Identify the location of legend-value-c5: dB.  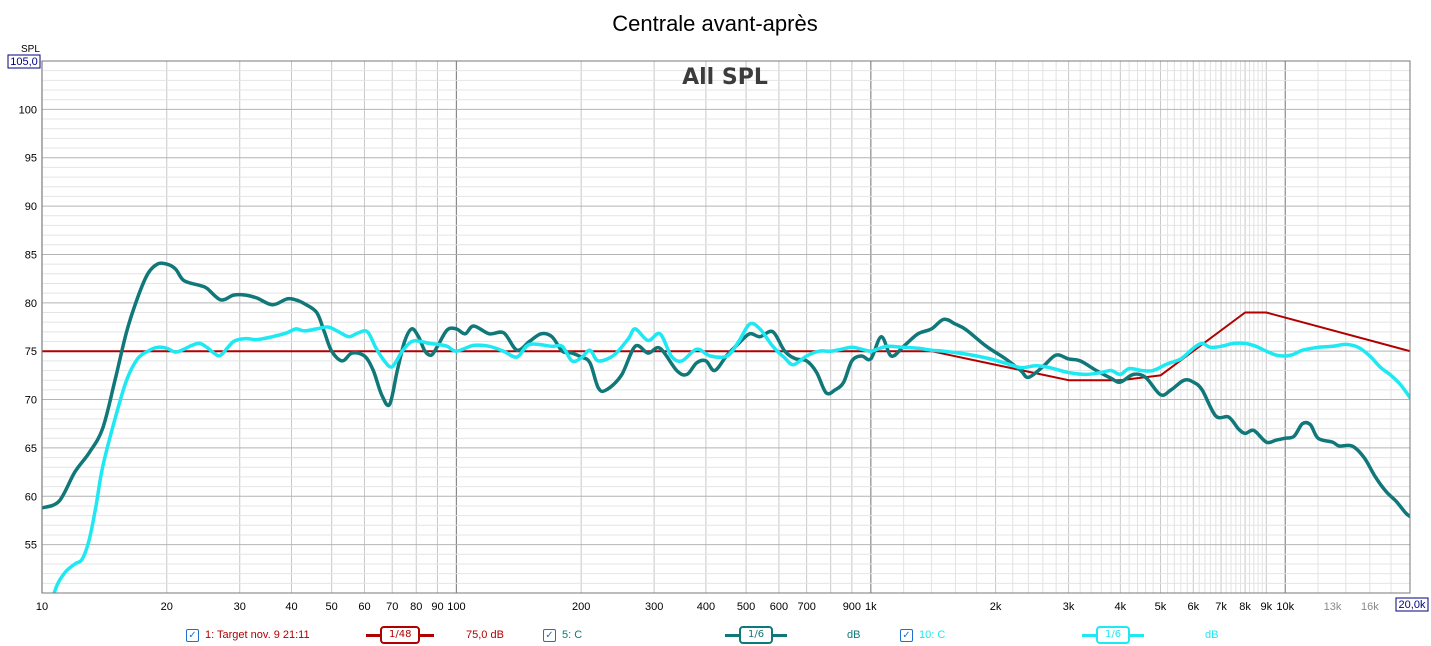
(854, 635).